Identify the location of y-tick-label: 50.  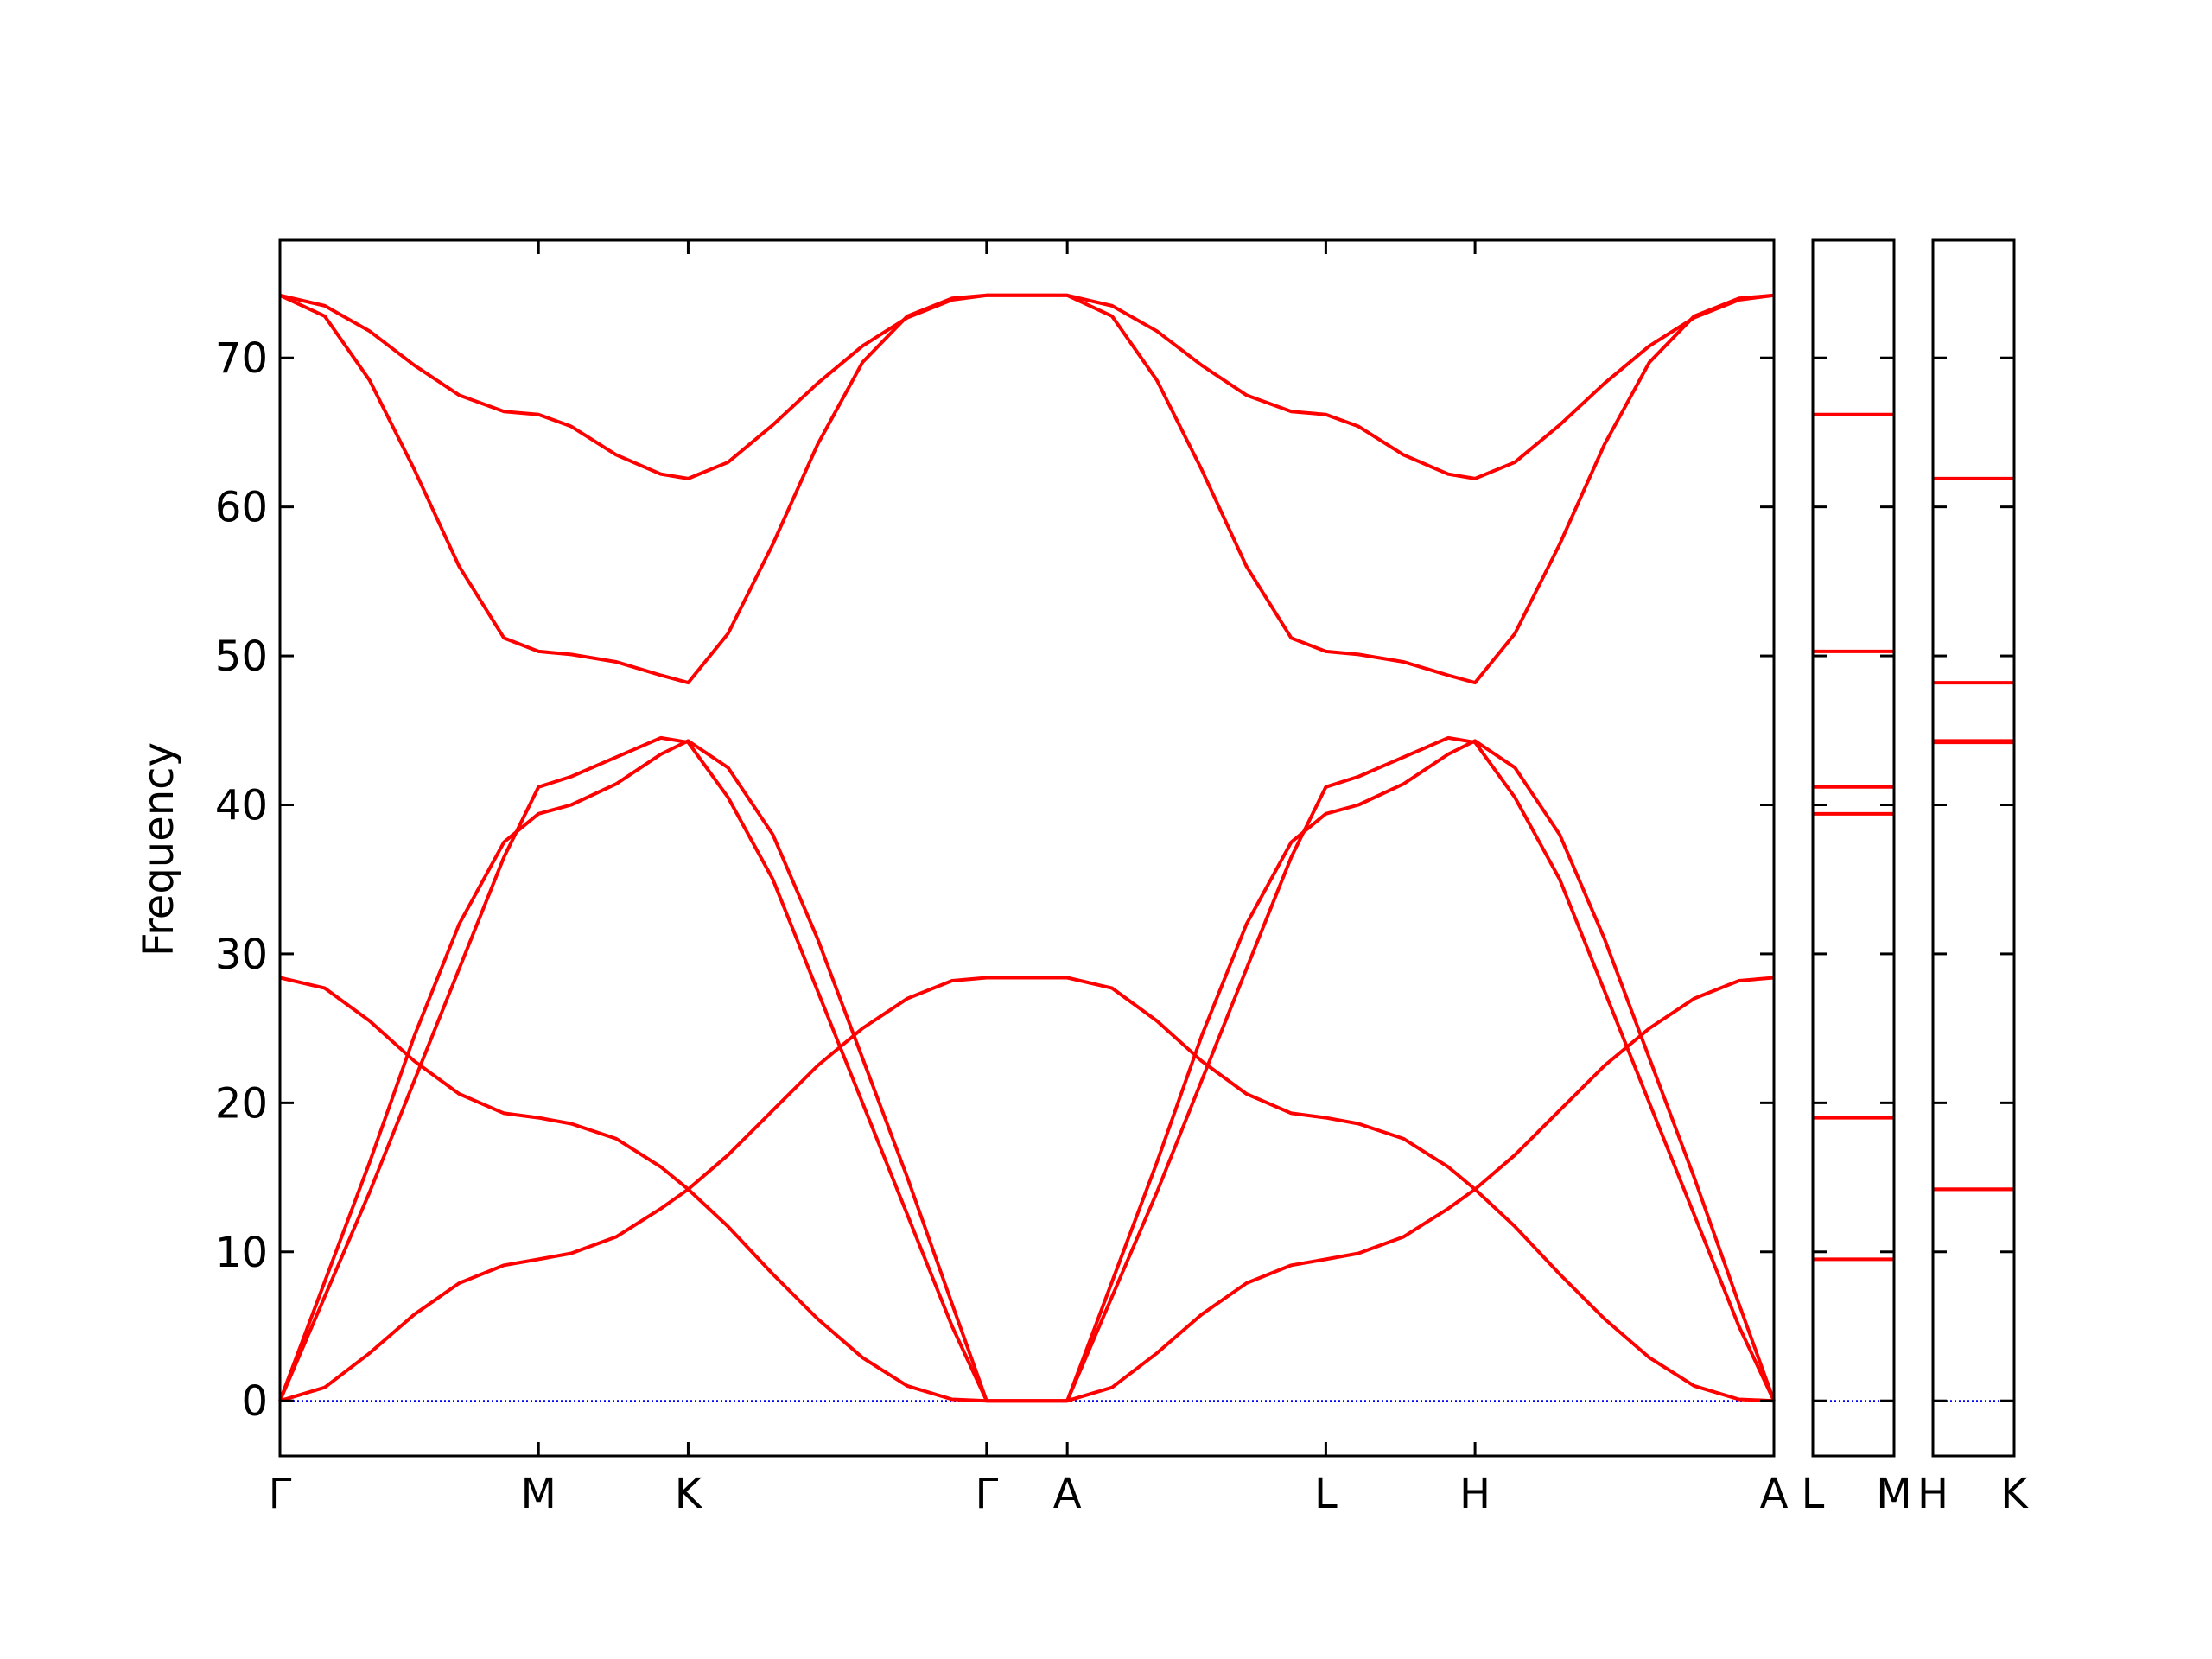
(241, 656).